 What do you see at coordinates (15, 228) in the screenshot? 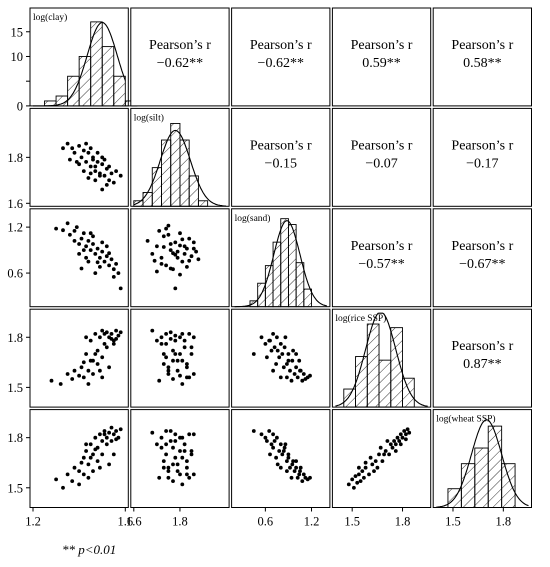
I see `y-tick-label: 1.2` at bounding box center [15, 228].